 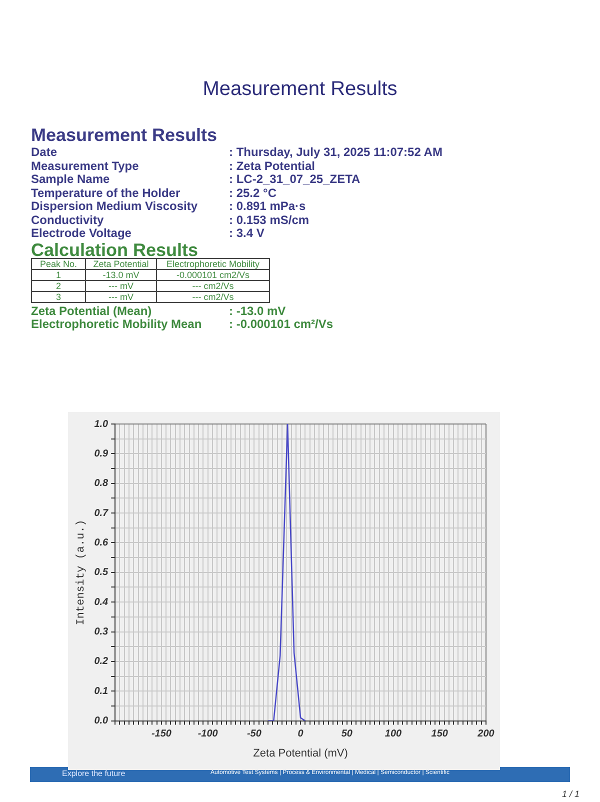 What do you see at coordinates (94, 773) in the screenshot?
I see `text: Explore the future` at bounding box center [94, 773].